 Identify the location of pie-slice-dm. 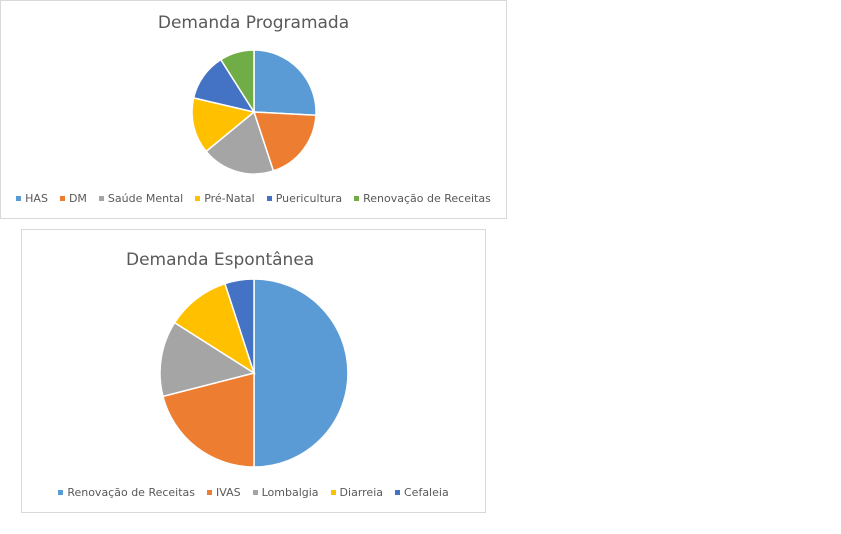
(284, 141).